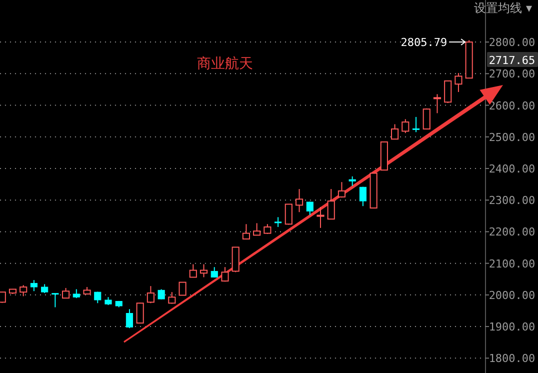  Describe the element at coordinates (512, 327) in the screenshot. I see `y-tick-label: 1900.00` at that location.